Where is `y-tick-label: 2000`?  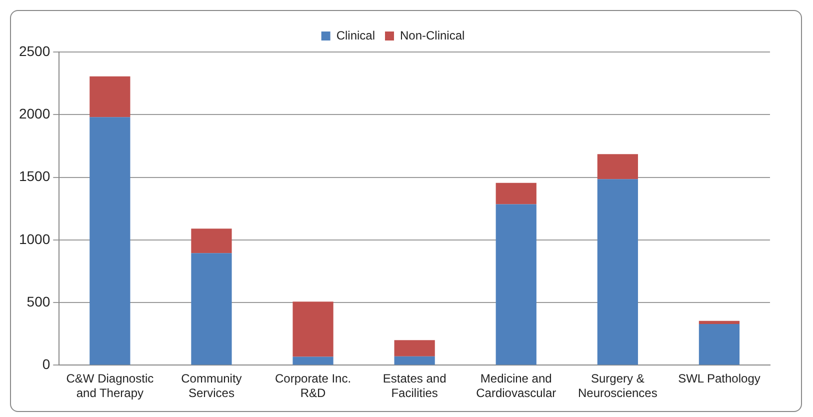
y-tick-label: 2000 is located at coordinates (34, 114).